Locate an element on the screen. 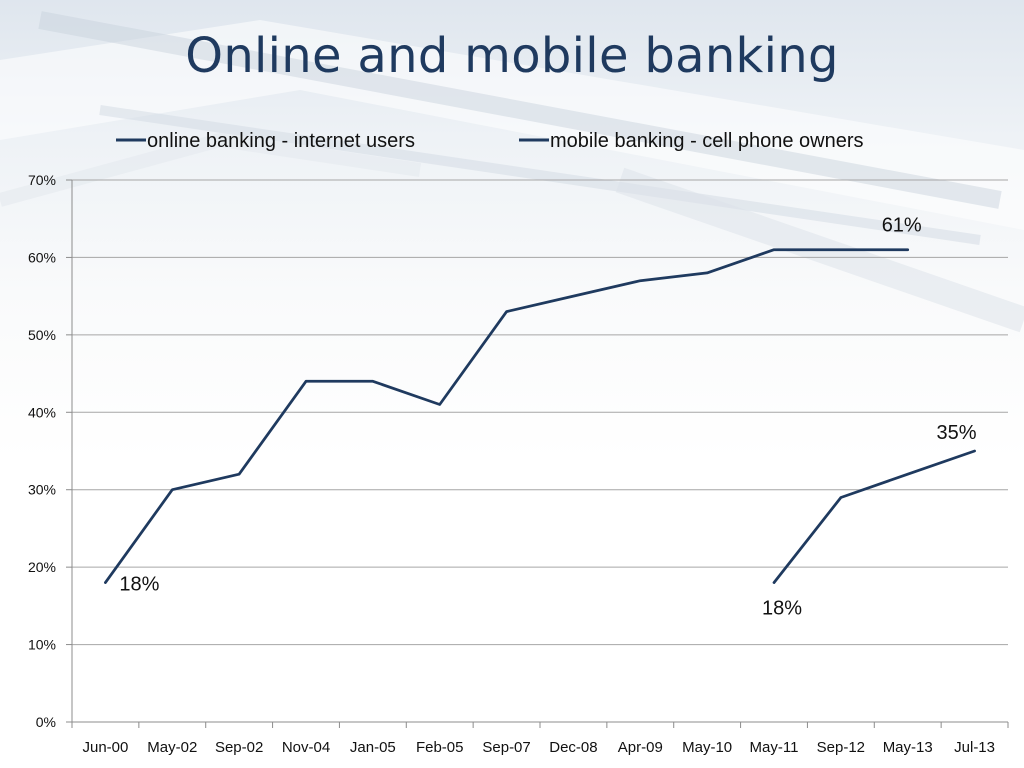  legend-label: online banking - internet users is located at coordinates (281, 141).